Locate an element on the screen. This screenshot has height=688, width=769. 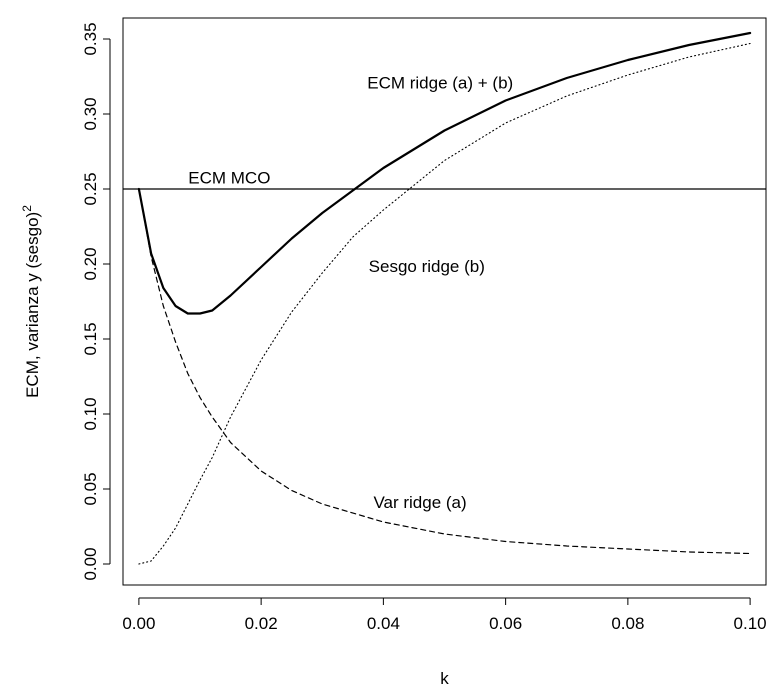
y-tick-label: 0.20 is located at coordinates (90, 263).